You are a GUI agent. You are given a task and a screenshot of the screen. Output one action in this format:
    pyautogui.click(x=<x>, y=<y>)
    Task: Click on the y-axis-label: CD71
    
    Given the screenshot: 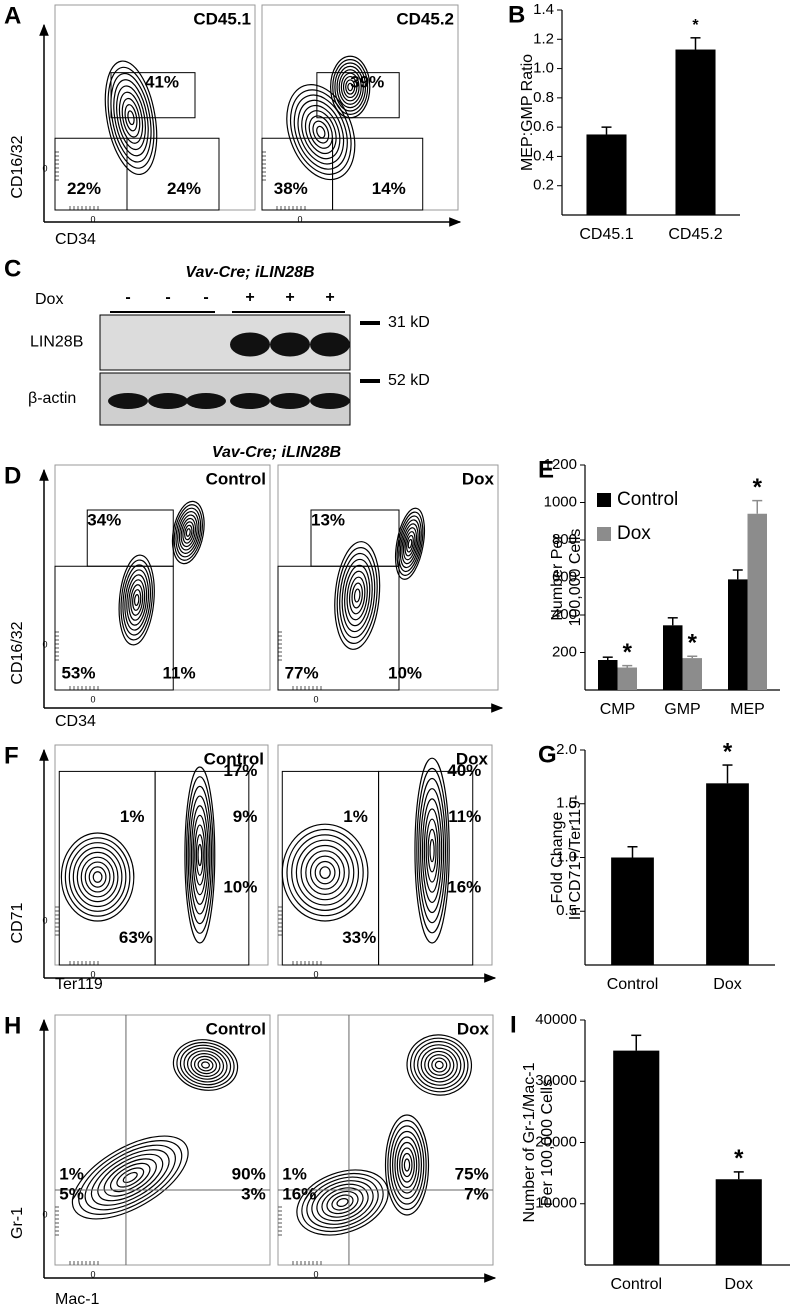 What is the action you would take?
    pyautogui.click(x=17, y=922)
    